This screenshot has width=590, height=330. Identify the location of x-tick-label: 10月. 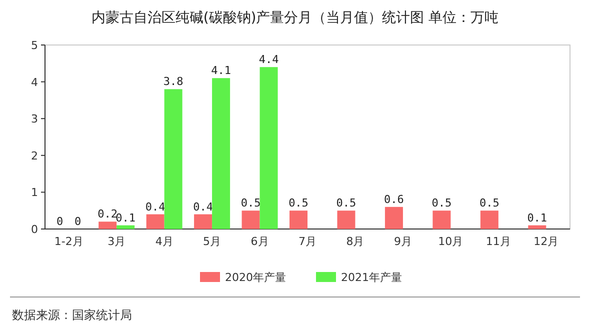
(451, 241).